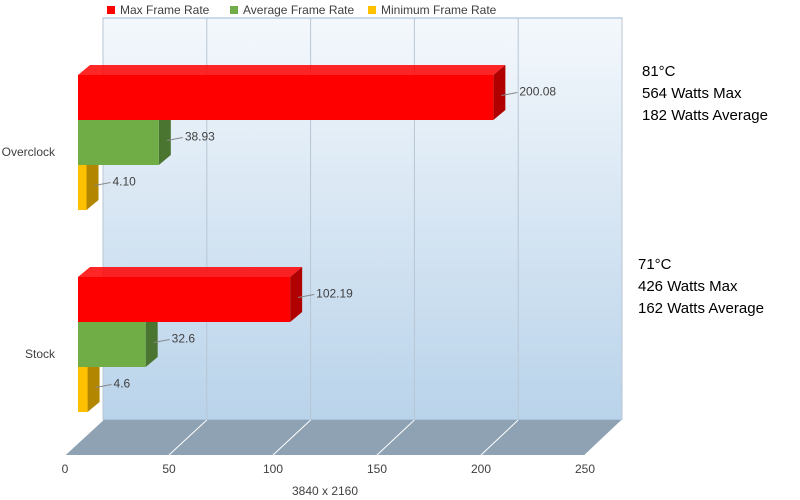 The height and width of the screenshot is (500, 800). I want to click on annotation: 564 Watts Max, so click(692, 93).